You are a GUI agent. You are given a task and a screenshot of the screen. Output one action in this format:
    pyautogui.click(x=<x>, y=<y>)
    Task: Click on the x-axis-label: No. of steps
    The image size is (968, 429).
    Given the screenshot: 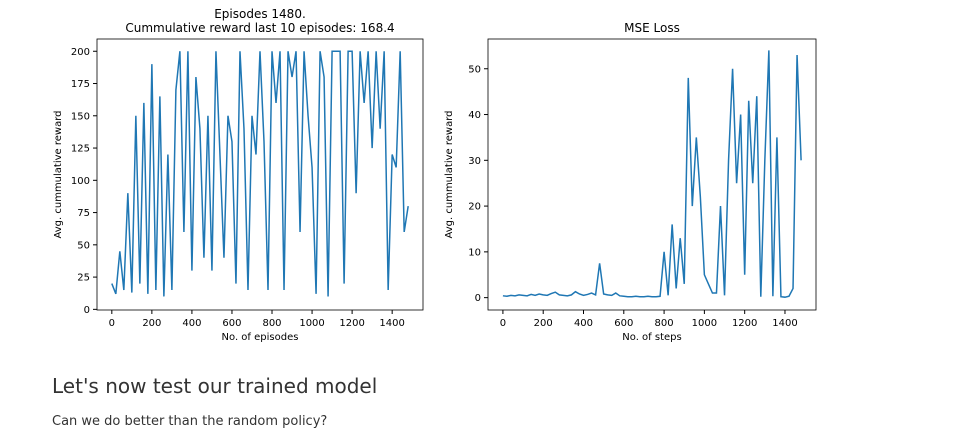 What is the action you would take?
    pyautogui.click(x=651, y=337)
    